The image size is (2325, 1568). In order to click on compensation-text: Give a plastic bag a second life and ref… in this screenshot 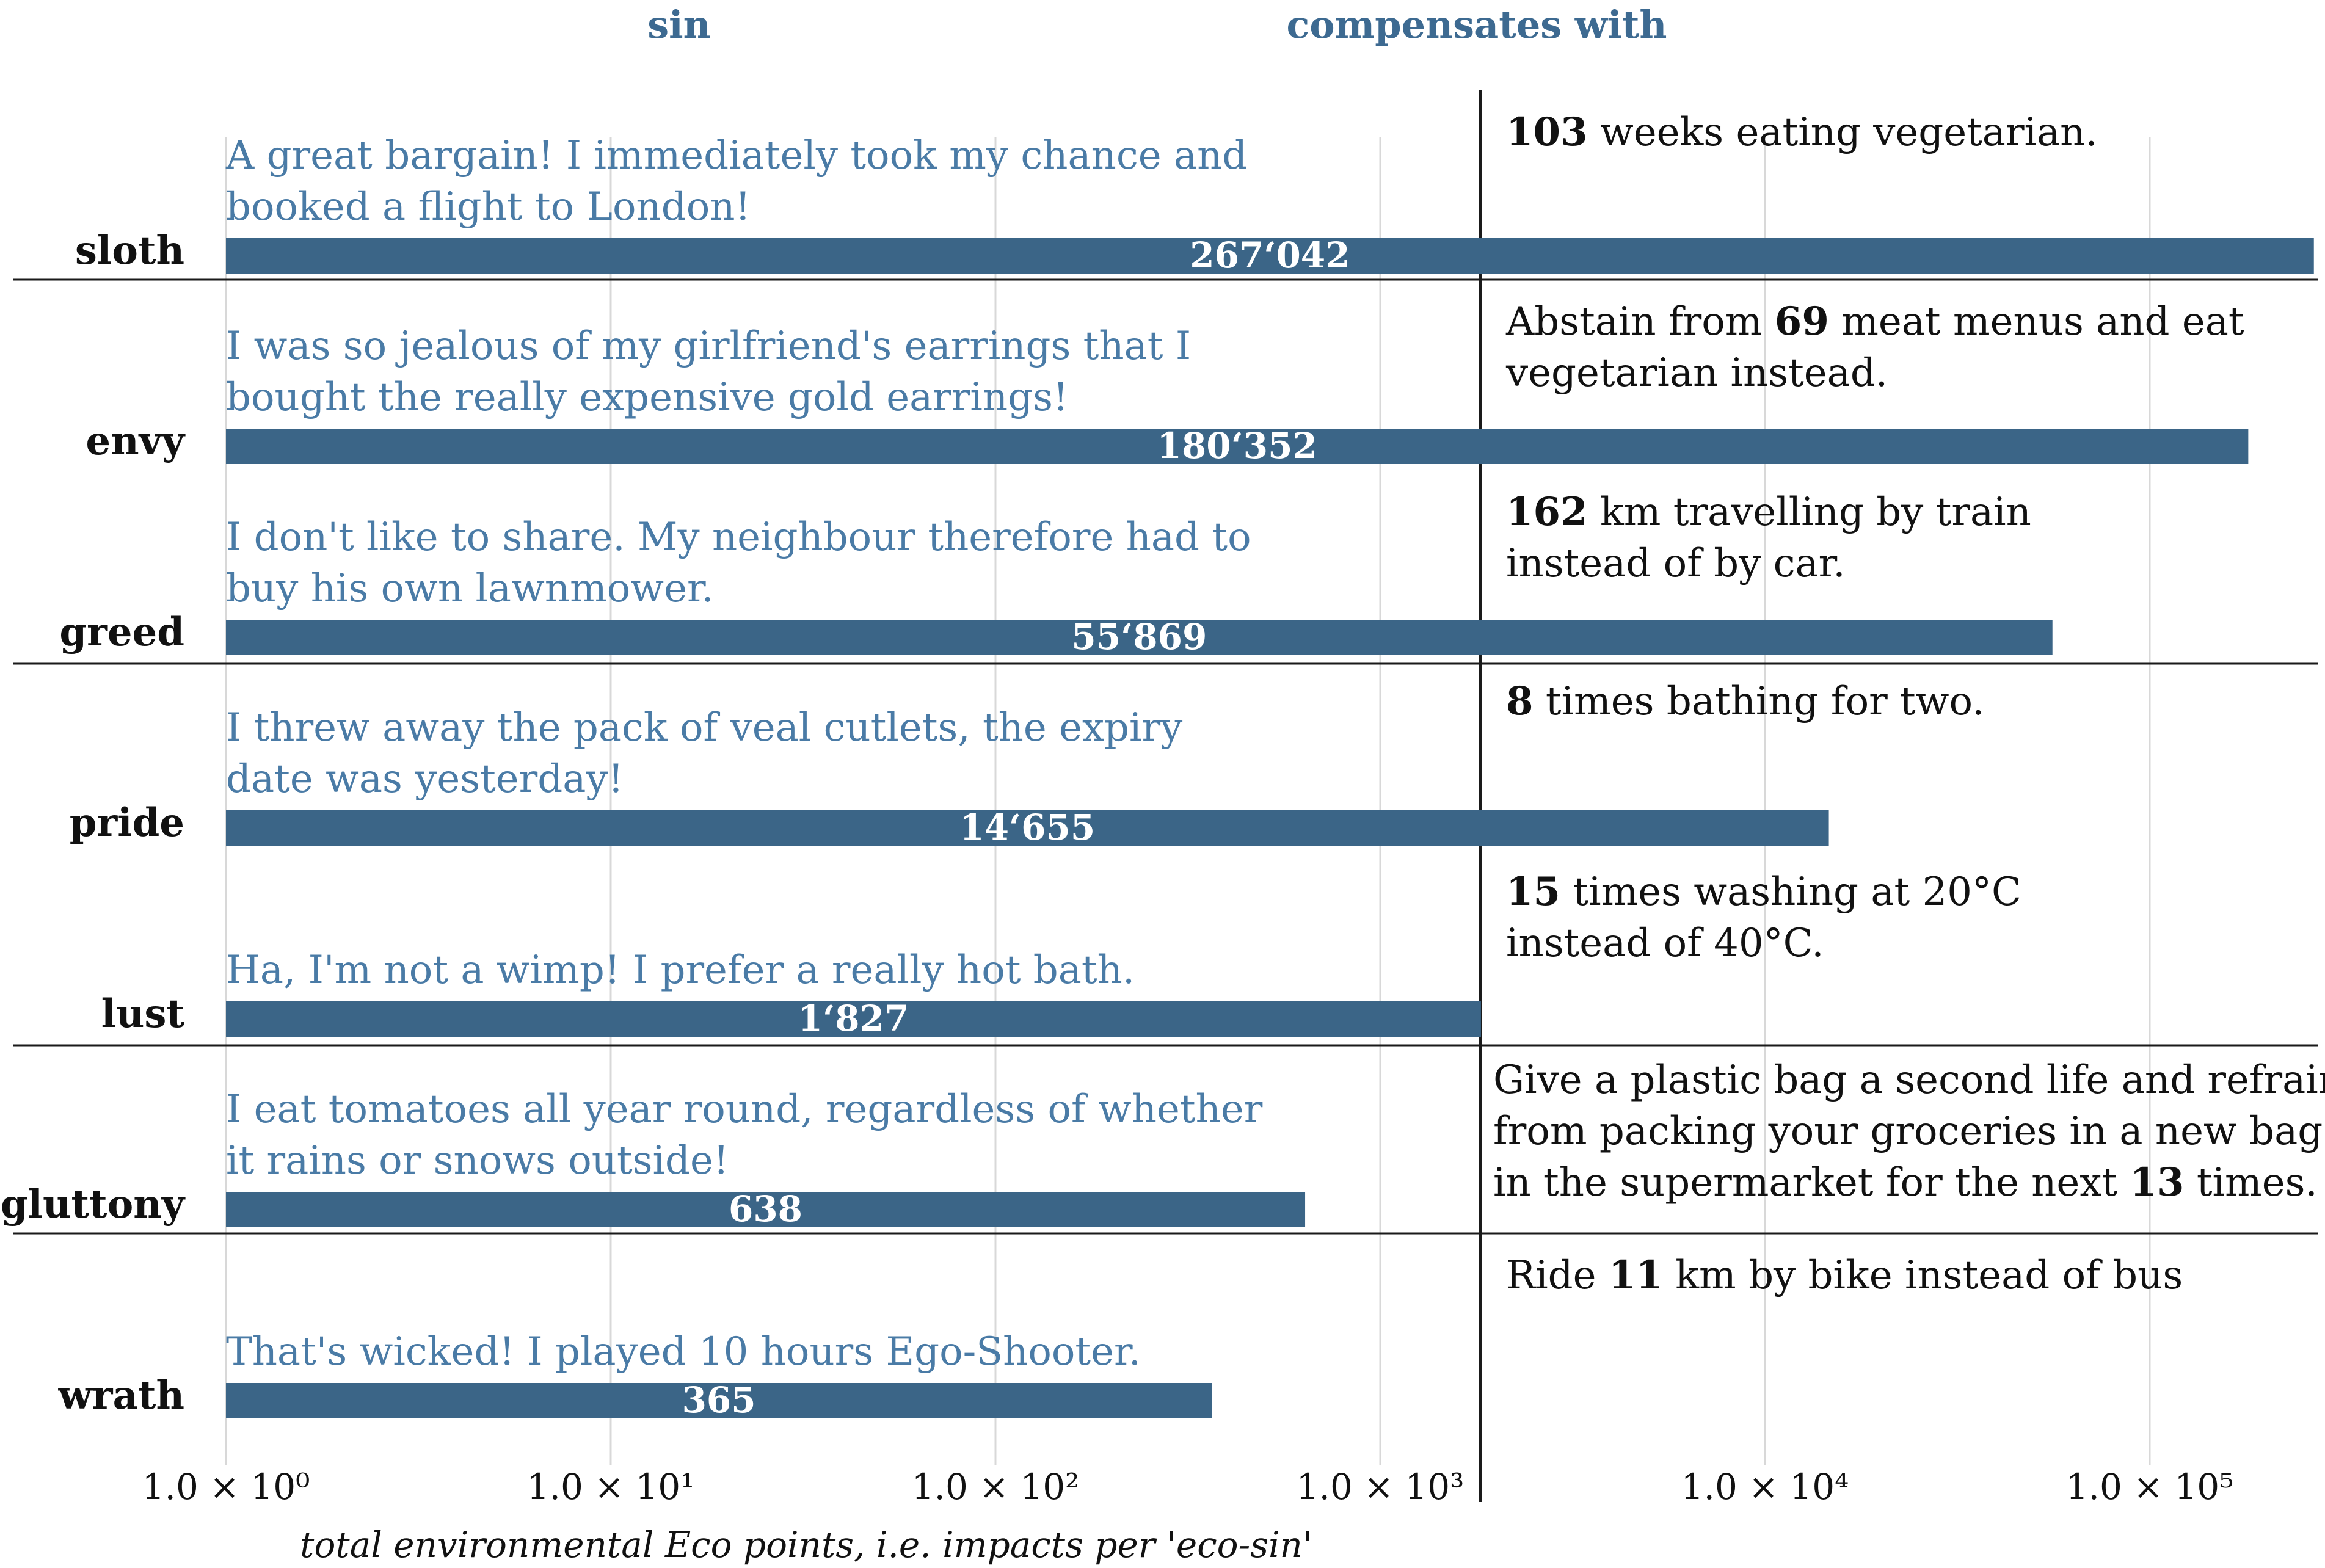, I will do `click(1909, 1080)`.